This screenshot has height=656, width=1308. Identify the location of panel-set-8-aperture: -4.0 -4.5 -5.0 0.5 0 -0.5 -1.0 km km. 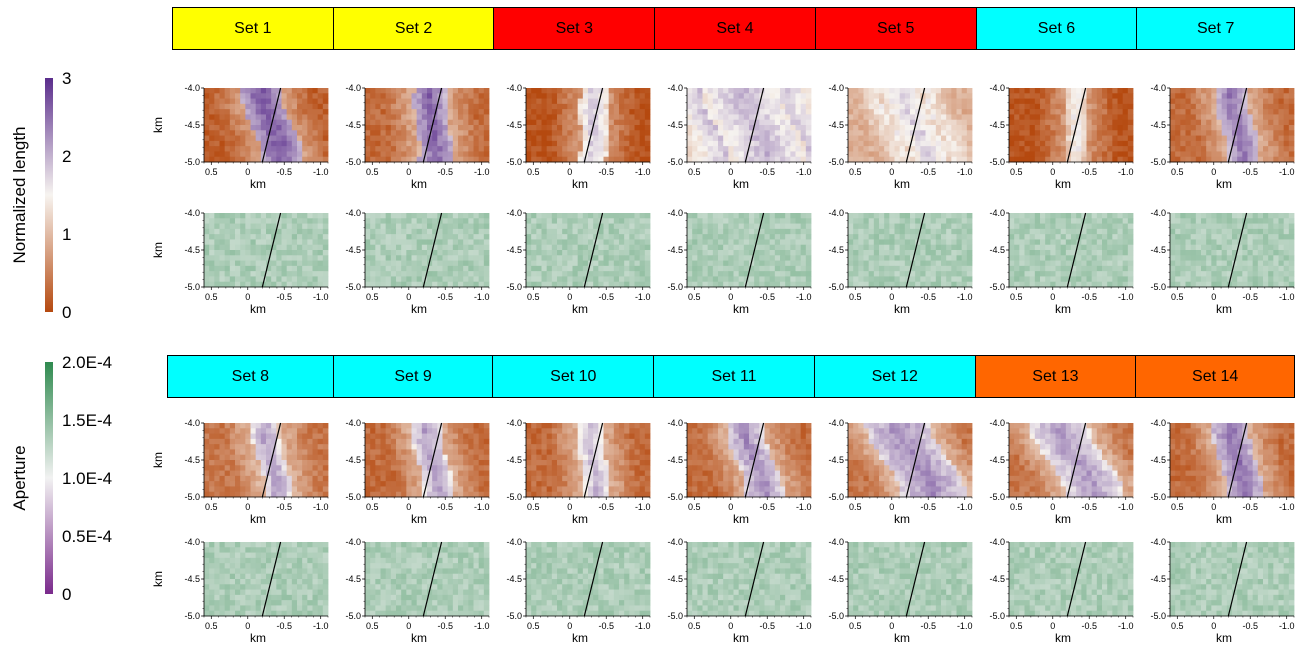
(239, 591).